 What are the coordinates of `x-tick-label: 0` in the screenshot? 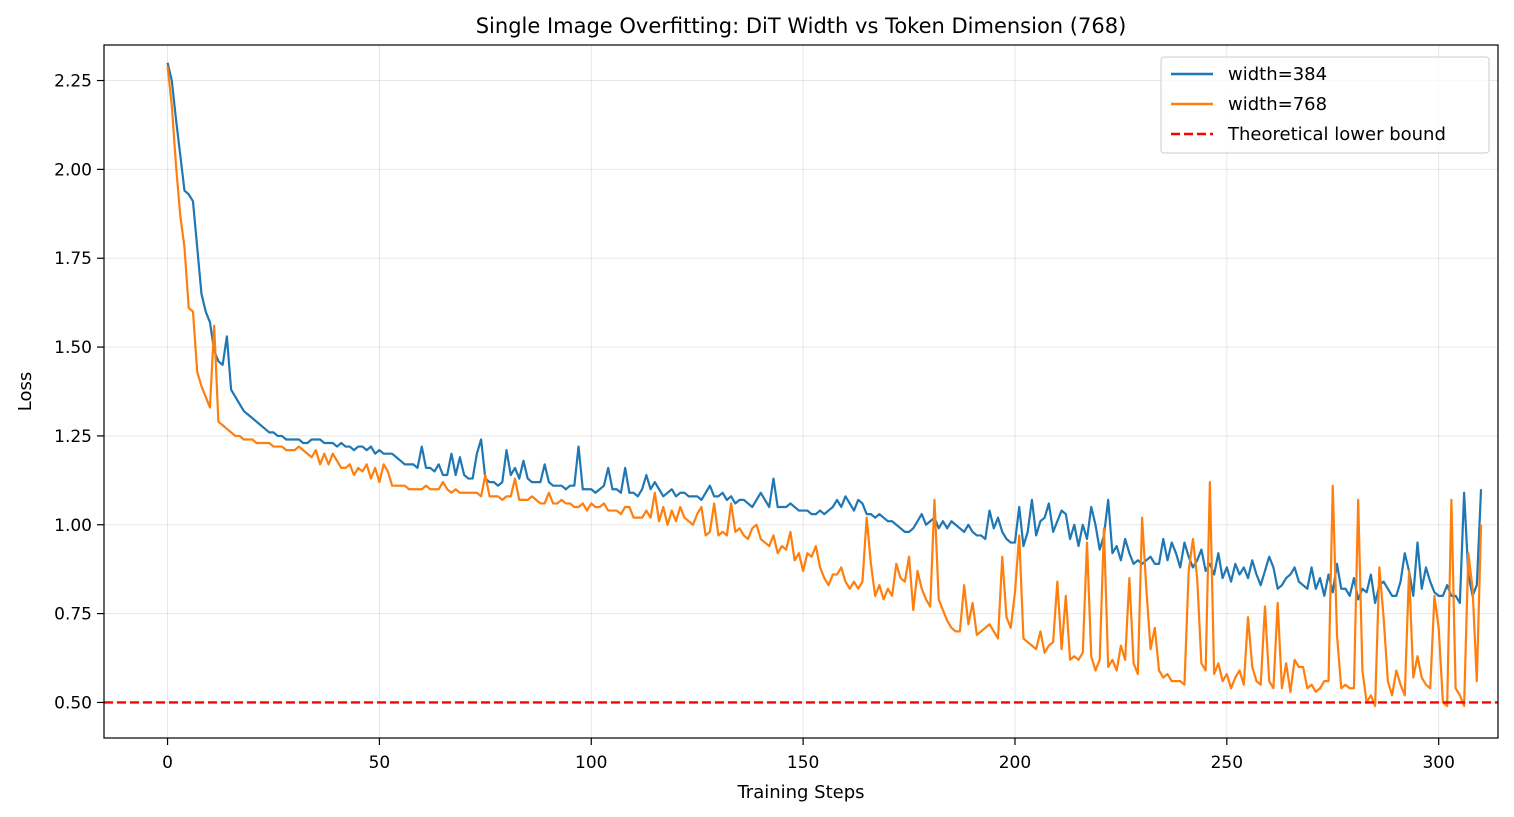 It's located at (167, 763).